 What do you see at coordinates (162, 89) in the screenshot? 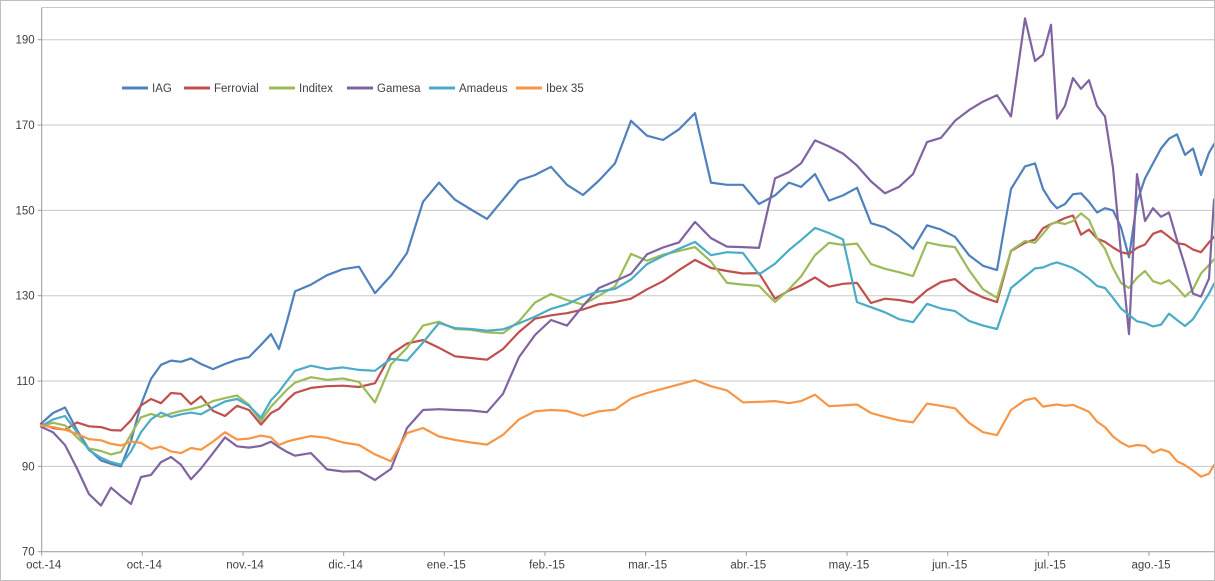
I see `legend-label-iag: IAG` at bounding box center [162, 89].